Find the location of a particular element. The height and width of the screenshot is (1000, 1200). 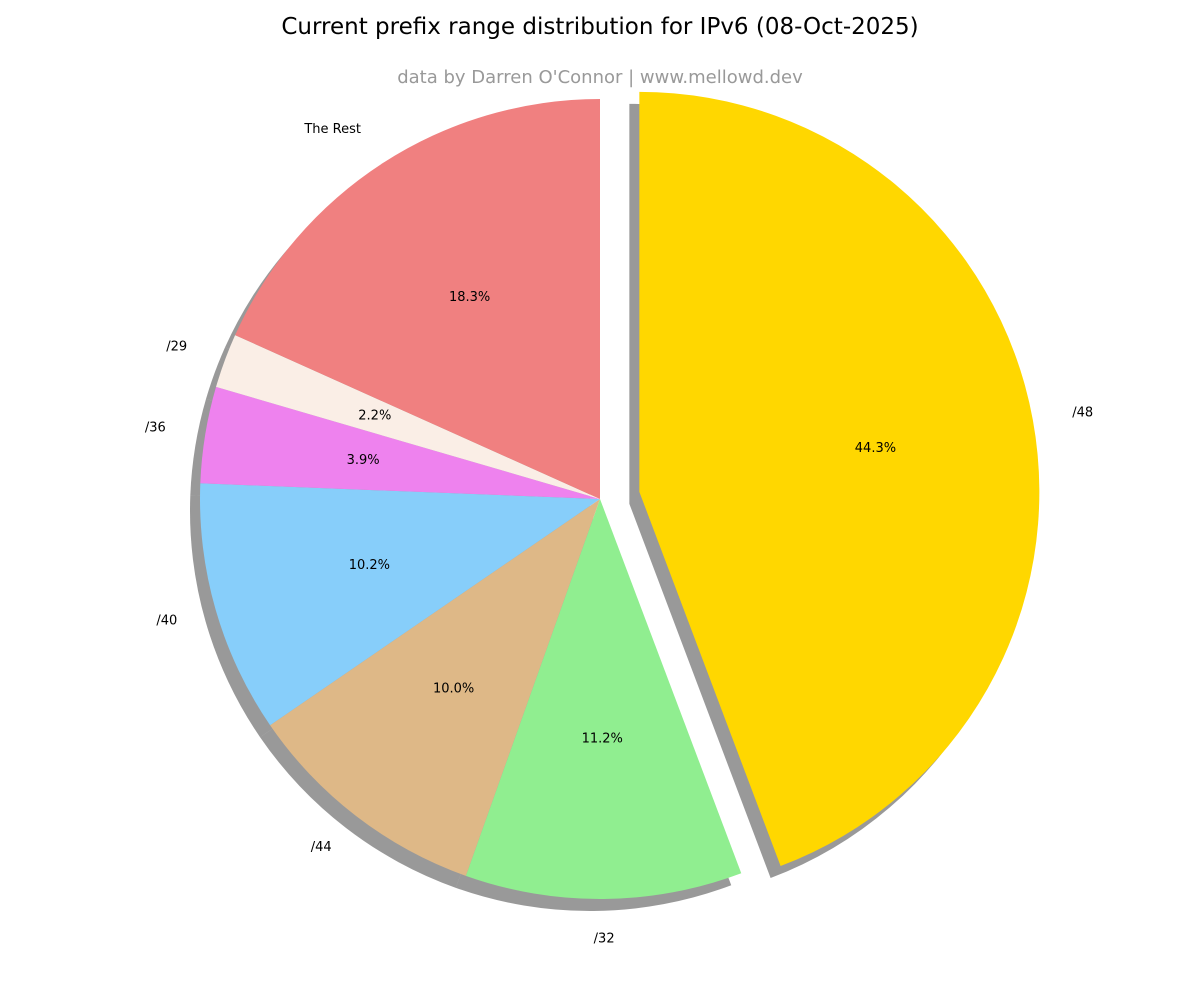

slice-label-the-rest: The Rest is located at coordinates (332, 129).